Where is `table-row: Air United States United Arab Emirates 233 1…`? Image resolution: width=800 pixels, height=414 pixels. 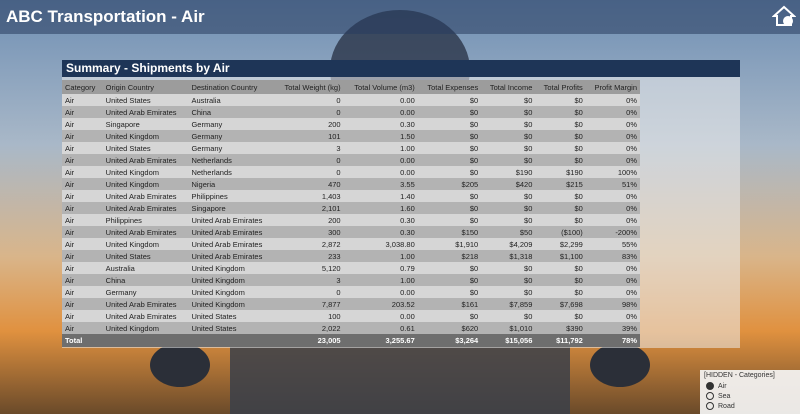 table-row: Air United States United Arab Emirates 233 1… is located at coordinates (351, 256).